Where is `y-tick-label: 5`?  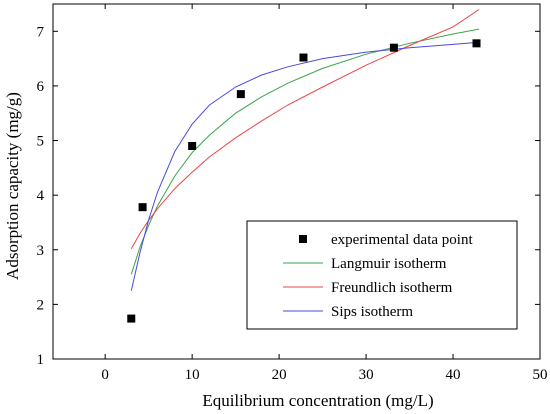
y-tick-label: 5 is located at coordinates (41, 142).